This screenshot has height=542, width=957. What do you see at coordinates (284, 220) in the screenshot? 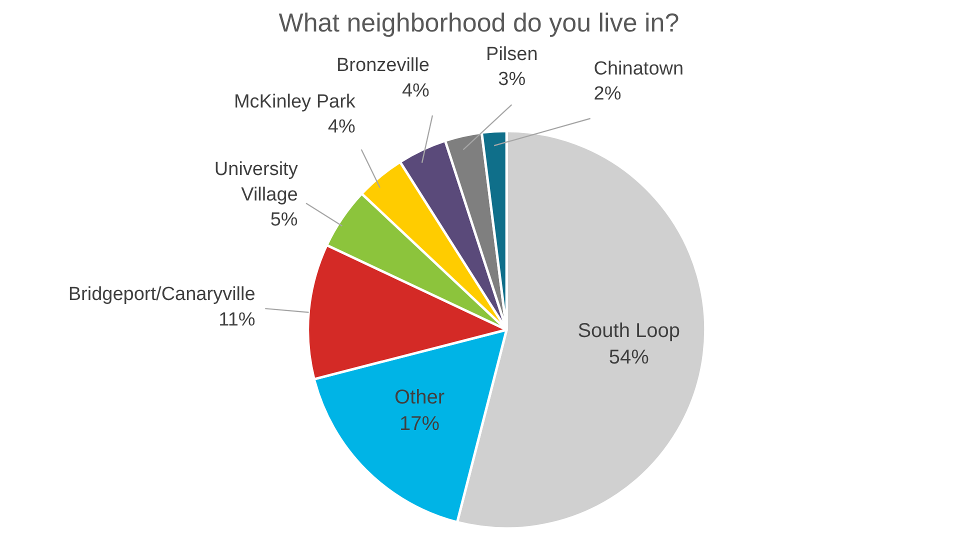
I see `data-label: 5%` at bounding box center [284, 220].